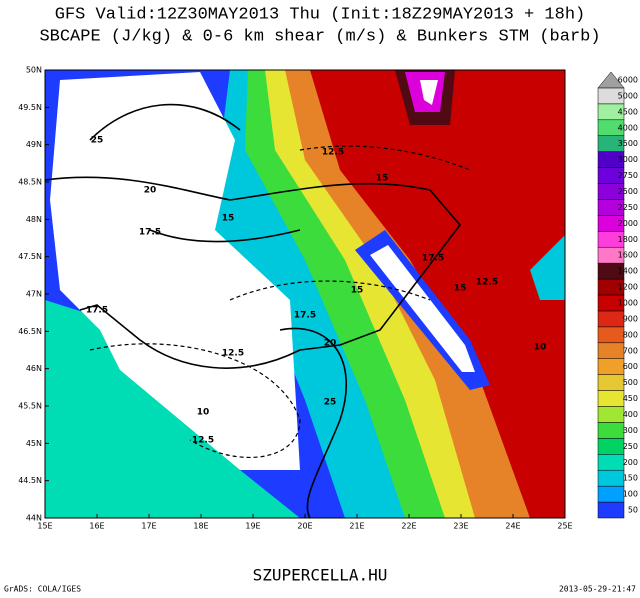 Image resolution: width=640 pixels, height=598 pixels. Describe the element at coordinates (34, 70) in the screenshot. I see `lat-label: 50N` at that location.